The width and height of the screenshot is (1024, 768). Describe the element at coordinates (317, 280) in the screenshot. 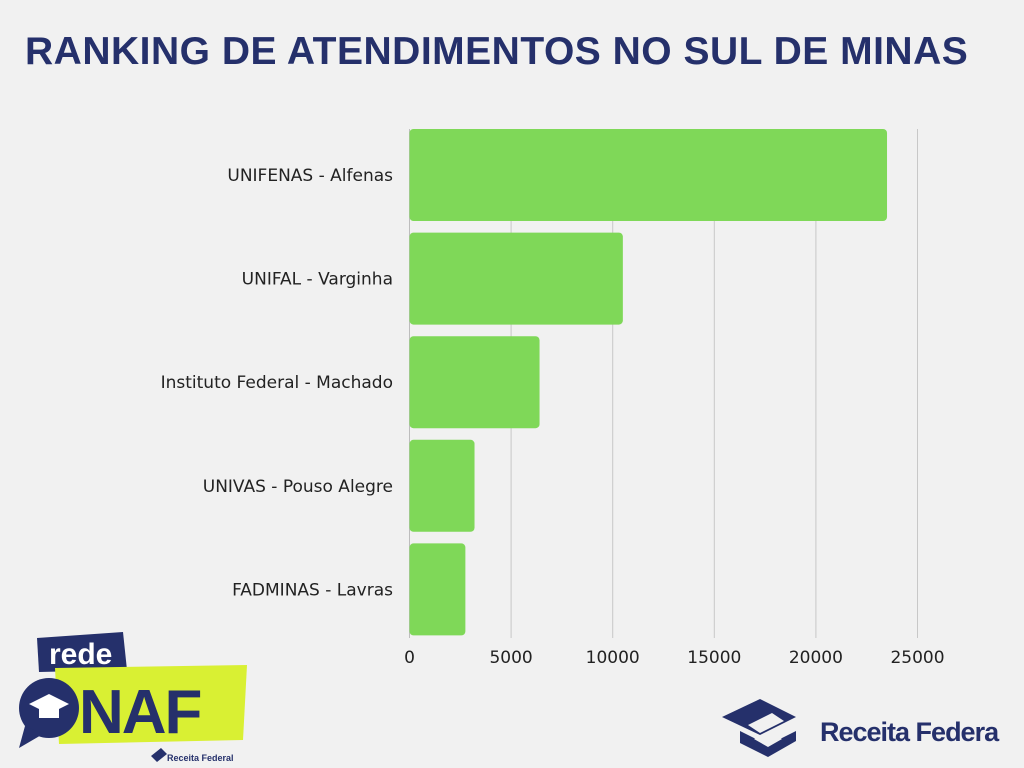

I see `category-label: UNIFAL - Varginha` at that location.